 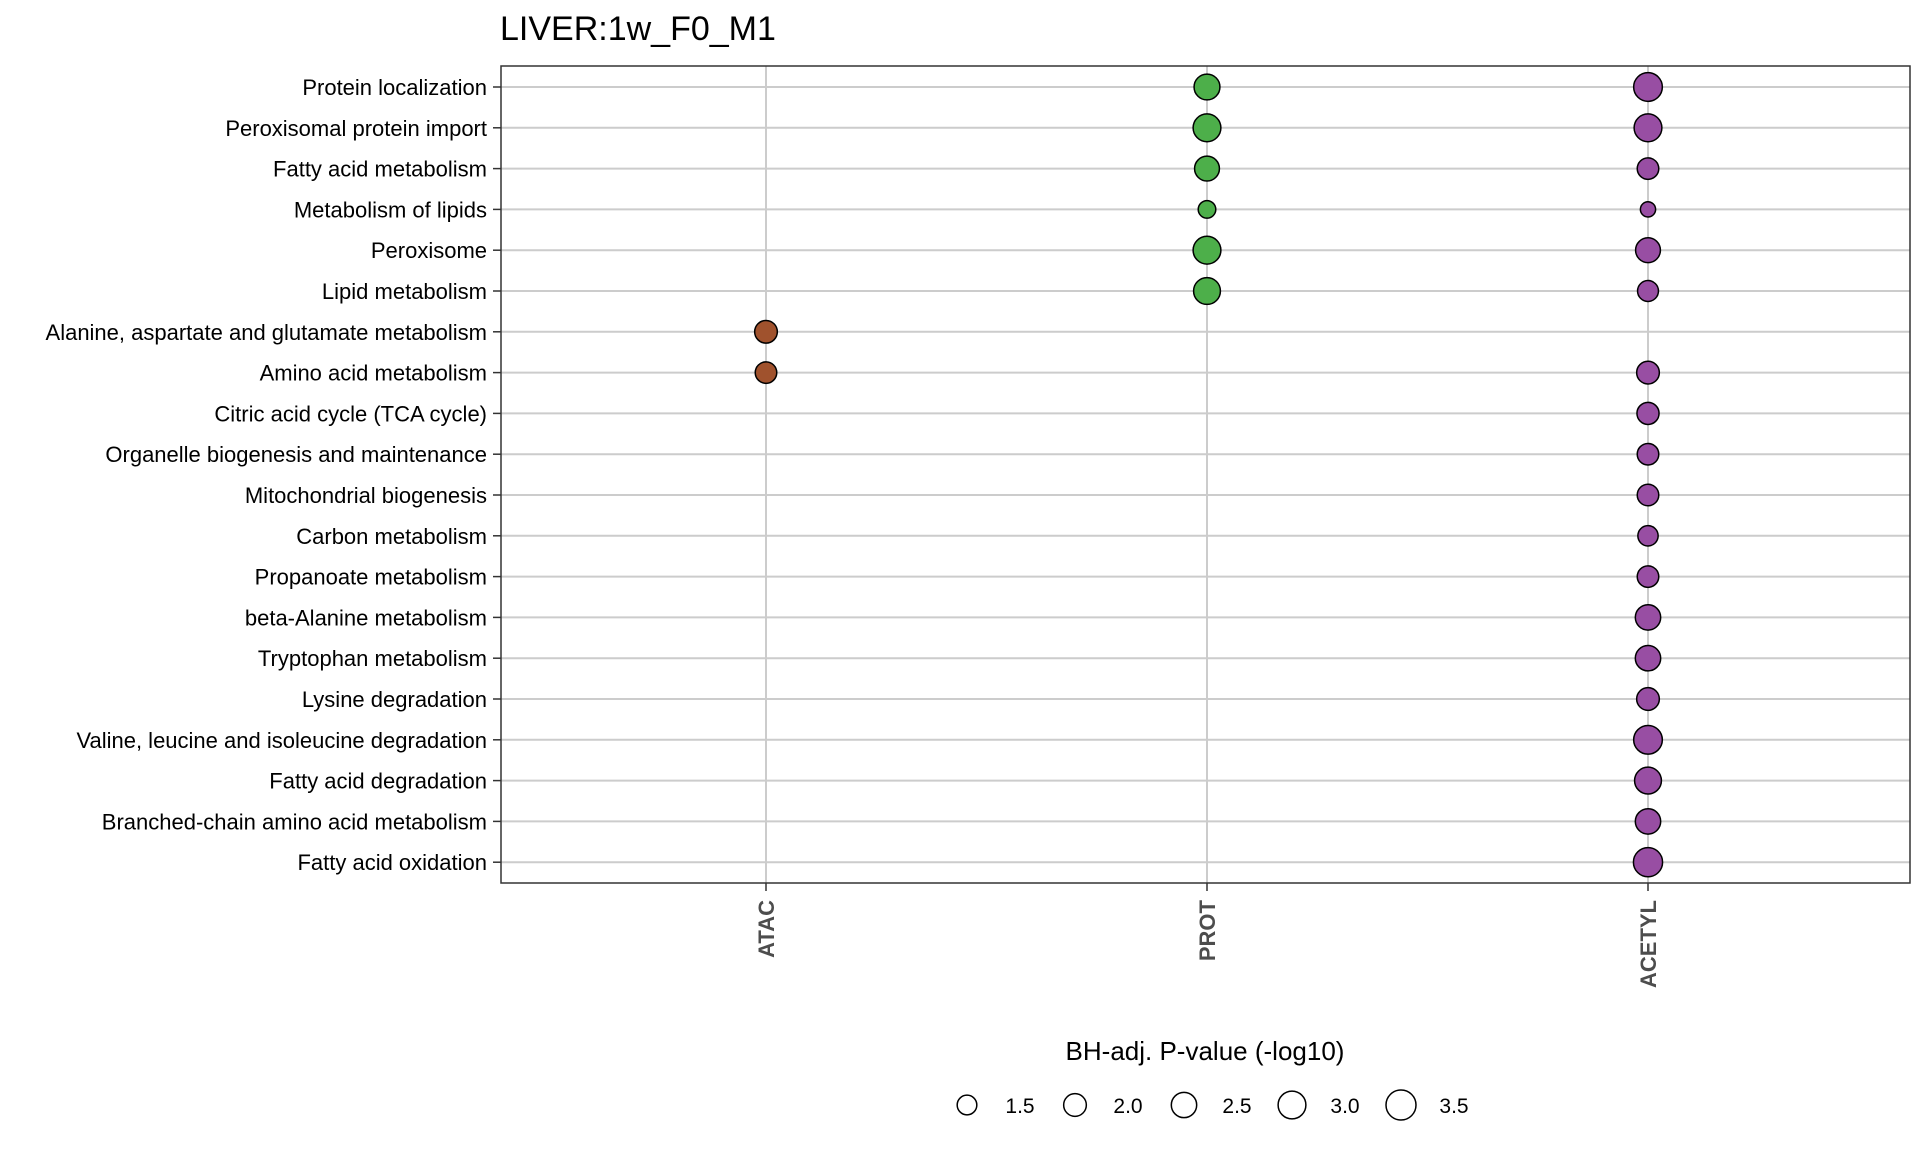 I want to click on y-tick-label: Lipid metabolism, so click(x=404, y=291).